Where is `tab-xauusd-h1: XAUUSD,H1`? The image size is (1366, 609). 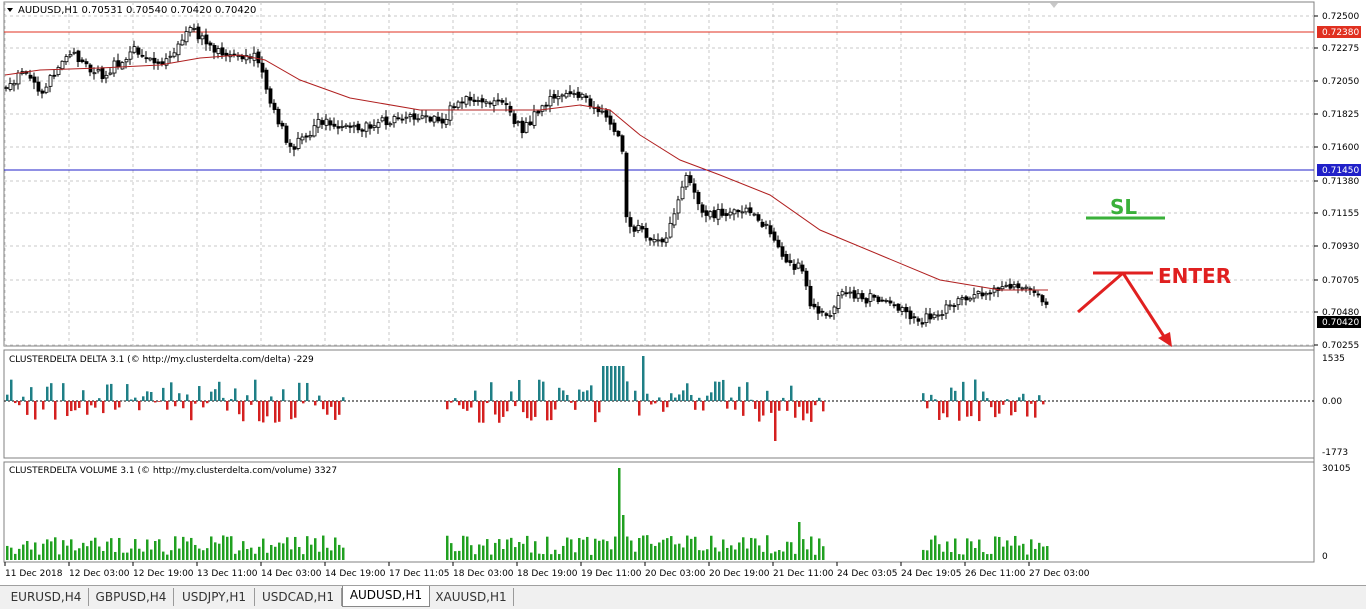 tab-xauusd-h1: XAUUSD,H1 is located at coordinates (471, 597).